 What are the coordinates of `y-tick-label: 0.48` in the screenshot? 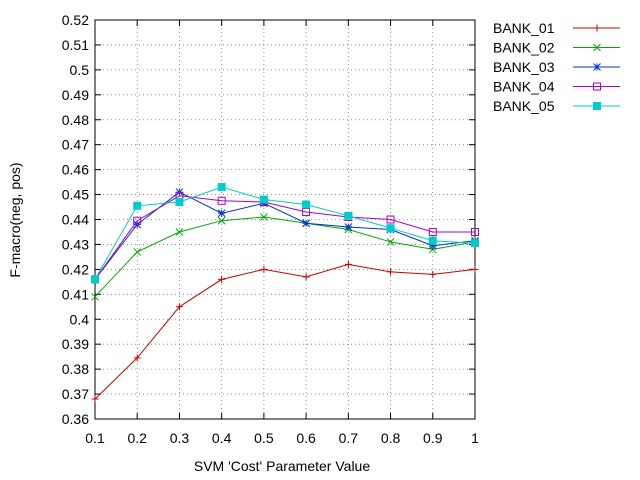 It's located at (75, 120).